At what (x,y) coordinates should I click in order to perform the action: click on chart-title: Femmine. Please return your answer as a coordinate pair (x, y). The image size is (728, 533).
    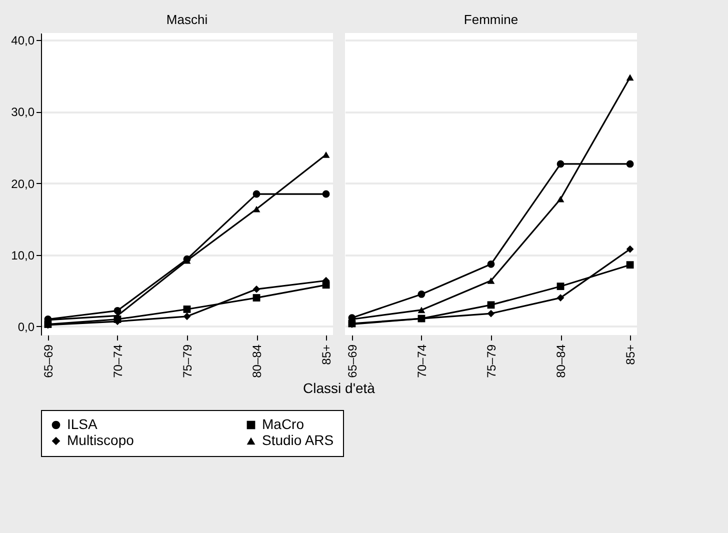
    Looking at the image, I should click on (491, 19).